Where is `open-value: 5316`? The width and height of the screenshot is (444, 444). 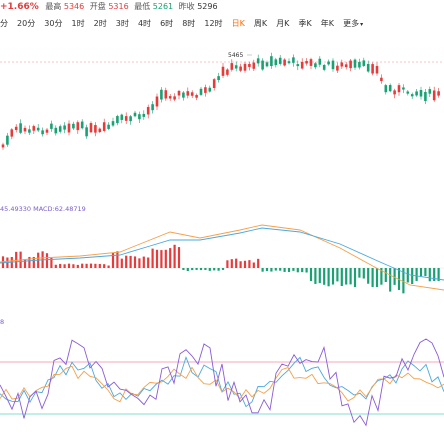
open-value: 5316 is located at coordinates (118, 6).